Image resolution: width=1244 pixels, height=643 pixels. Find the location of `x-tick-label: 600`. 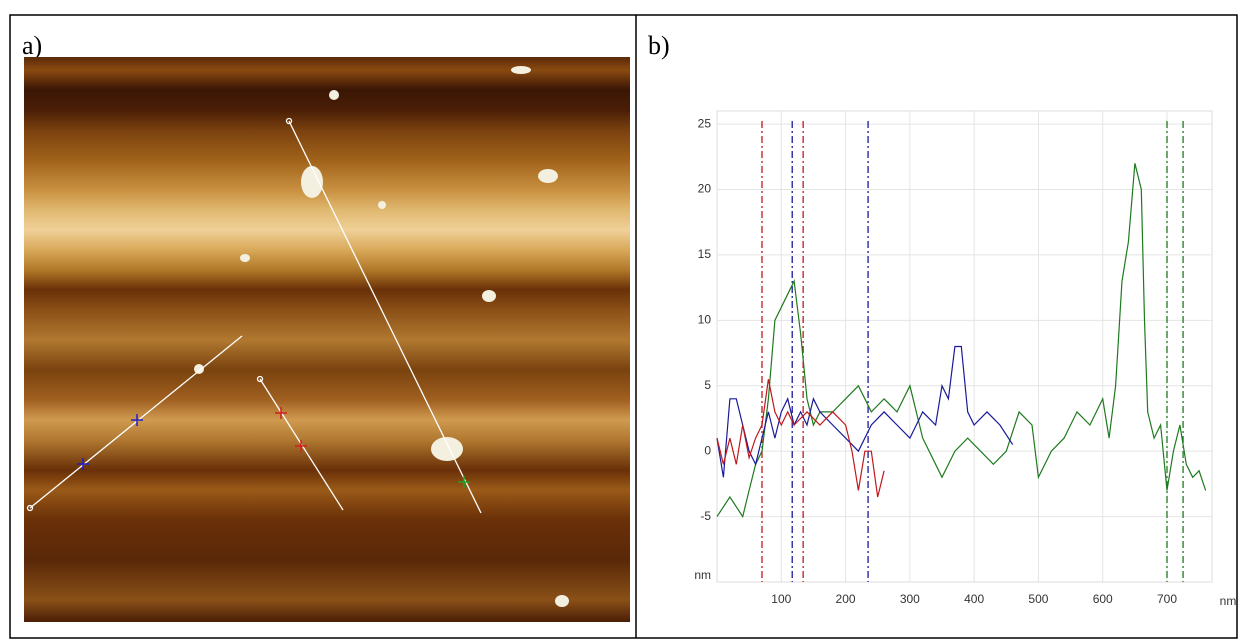

x-tick-label: 600 is located at coordinates (1103, 599).